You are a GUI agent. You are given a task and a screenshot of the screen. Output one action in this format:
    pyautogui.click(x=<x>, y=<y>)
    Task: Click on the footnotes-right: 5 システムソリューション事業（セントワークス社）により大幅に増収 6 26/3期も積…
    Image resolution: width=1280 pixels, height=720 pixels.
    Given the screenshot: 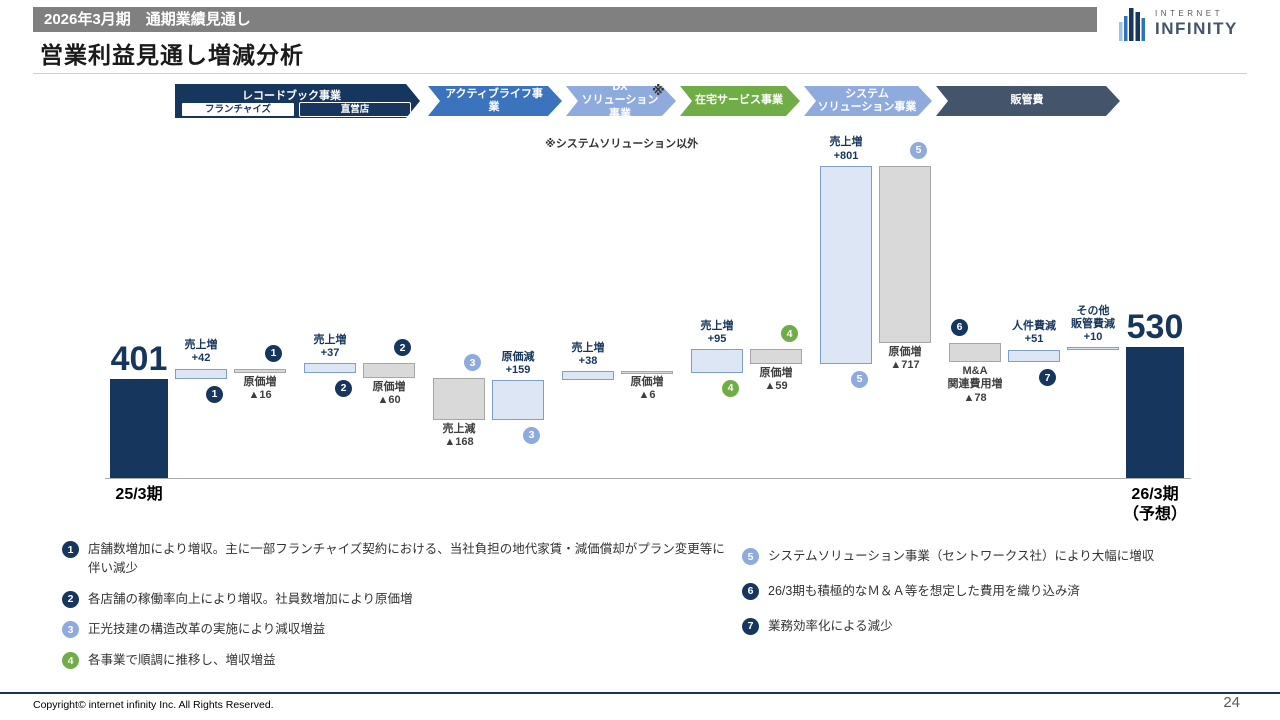 What is the action you would take?
    pyautogui.click(x=994, y=591)
    